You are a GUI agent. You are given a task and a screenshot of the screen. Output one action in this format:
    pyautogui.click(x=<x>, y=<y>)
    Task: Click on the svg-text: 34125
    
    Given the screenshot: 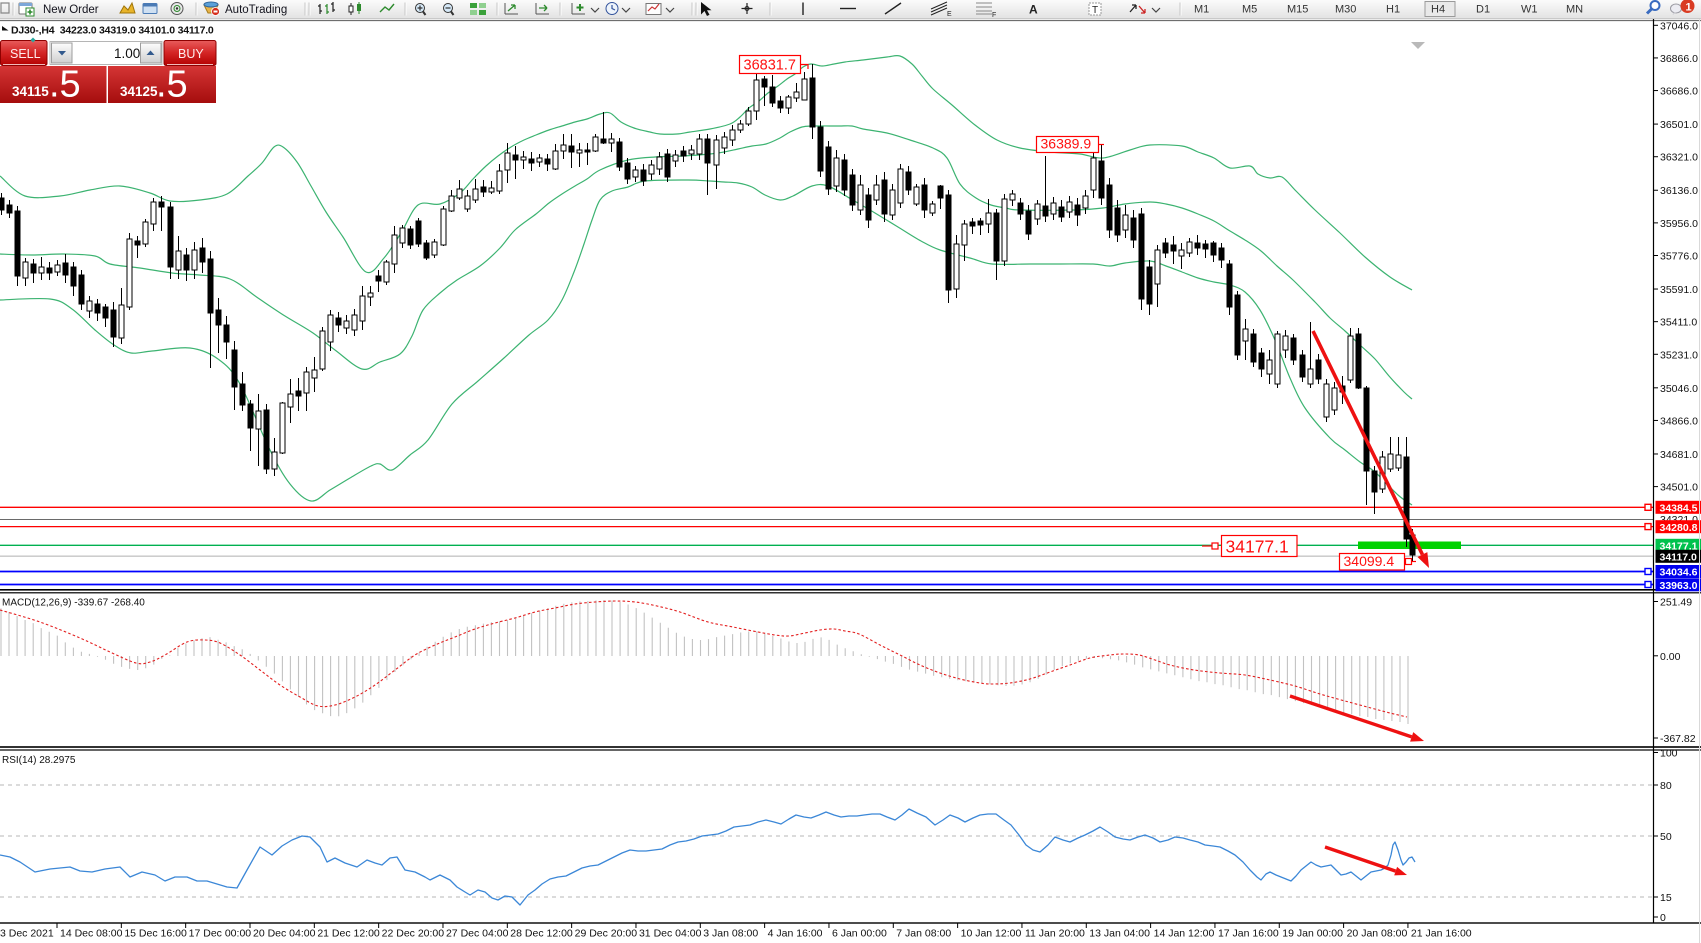 What is the action you would take?
    pyautogui.click(x=139, y=91)
    